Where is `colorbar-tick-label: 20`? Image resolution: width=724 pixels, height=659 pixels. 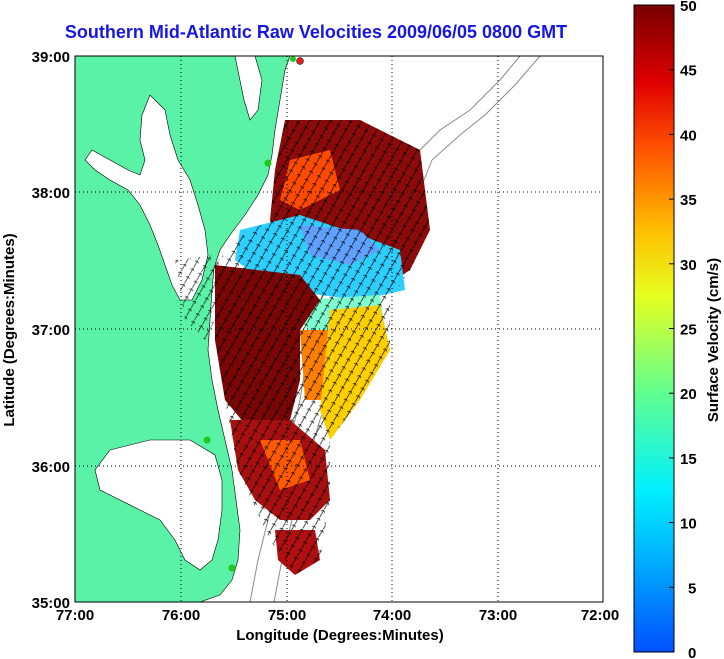 colorbar-tick-label: 20 is located at coordinates (688, 394).